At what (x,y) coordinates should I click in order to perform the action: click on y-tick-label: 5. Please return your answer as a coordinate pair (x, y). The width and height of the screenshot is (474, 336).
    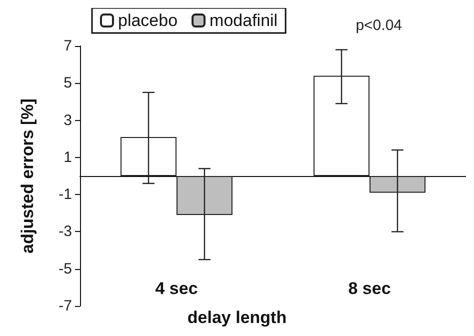
    Looking at the image, I should click on (68, 83).